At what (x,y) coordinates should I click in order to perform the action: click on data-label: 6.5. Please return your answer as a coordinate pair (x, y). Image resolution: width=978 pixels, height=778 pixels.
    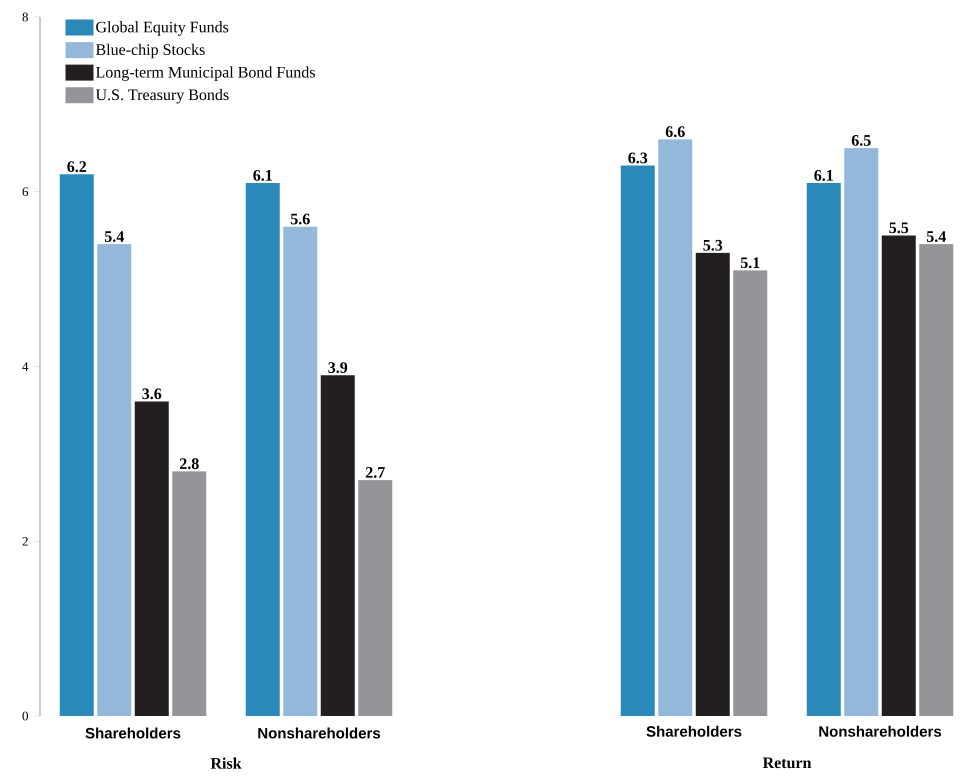
    Looking at the image, I should click on (861, 140).